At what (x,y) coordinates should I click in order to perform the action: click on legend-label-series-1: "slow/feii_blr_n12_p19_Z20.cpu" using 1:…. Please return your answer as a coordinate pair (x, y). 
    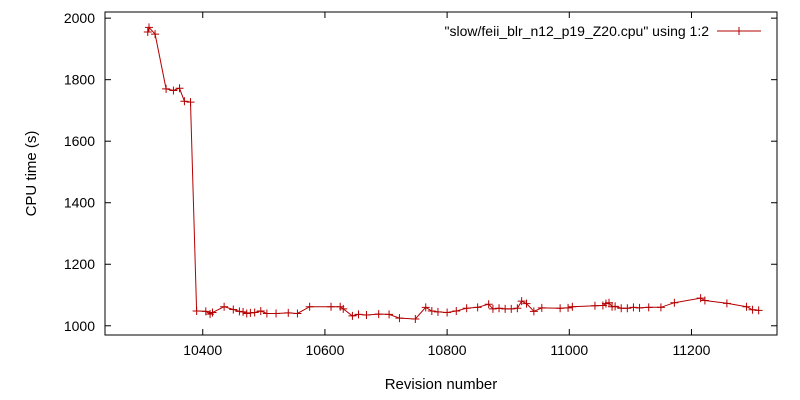
    Looking at the image, I should click on (577, 31).